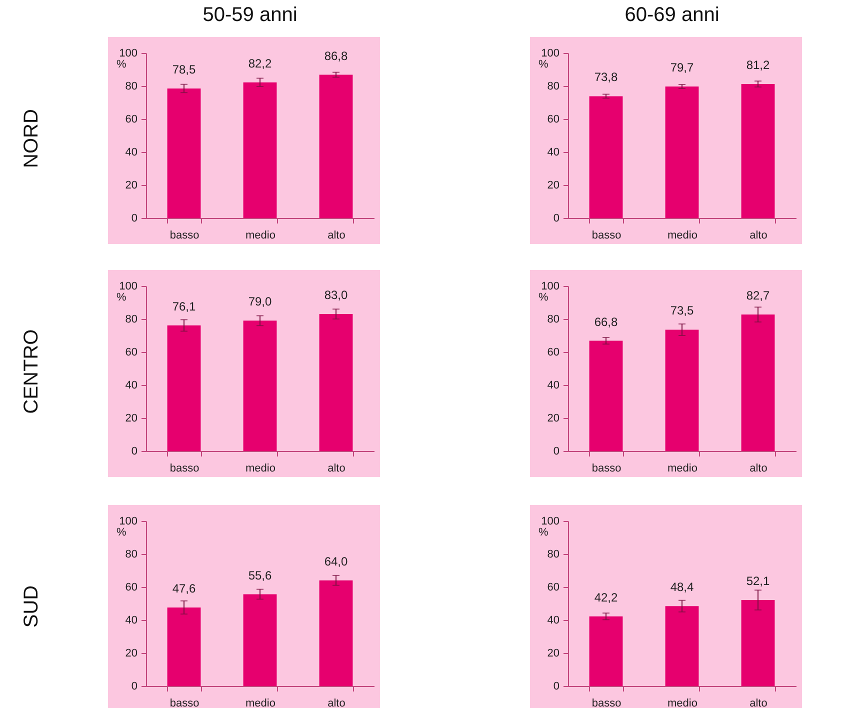  What do you see at coordinates (758, 65) in the screenshot?
I see `data-label: 81,2` at bounding box center [758, 65].